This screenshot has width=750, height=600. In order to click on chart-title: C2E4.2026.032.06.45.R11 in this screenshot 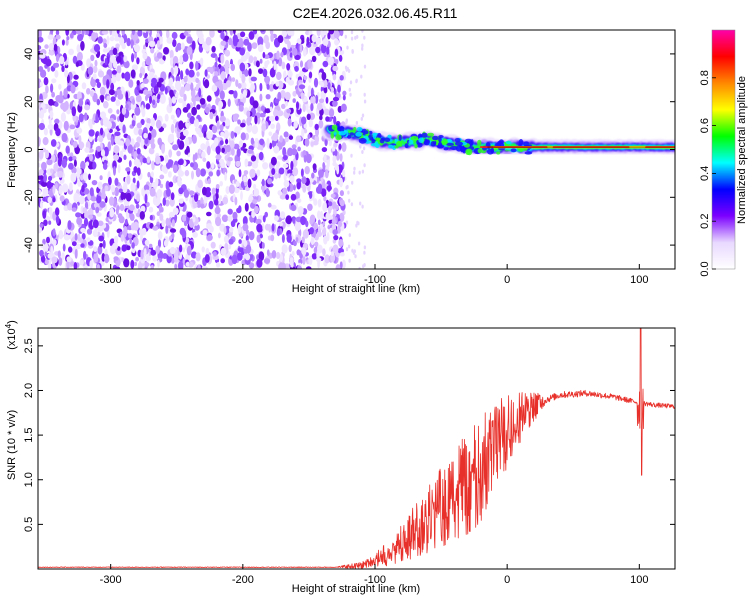, I will do `click(375, 13)`.